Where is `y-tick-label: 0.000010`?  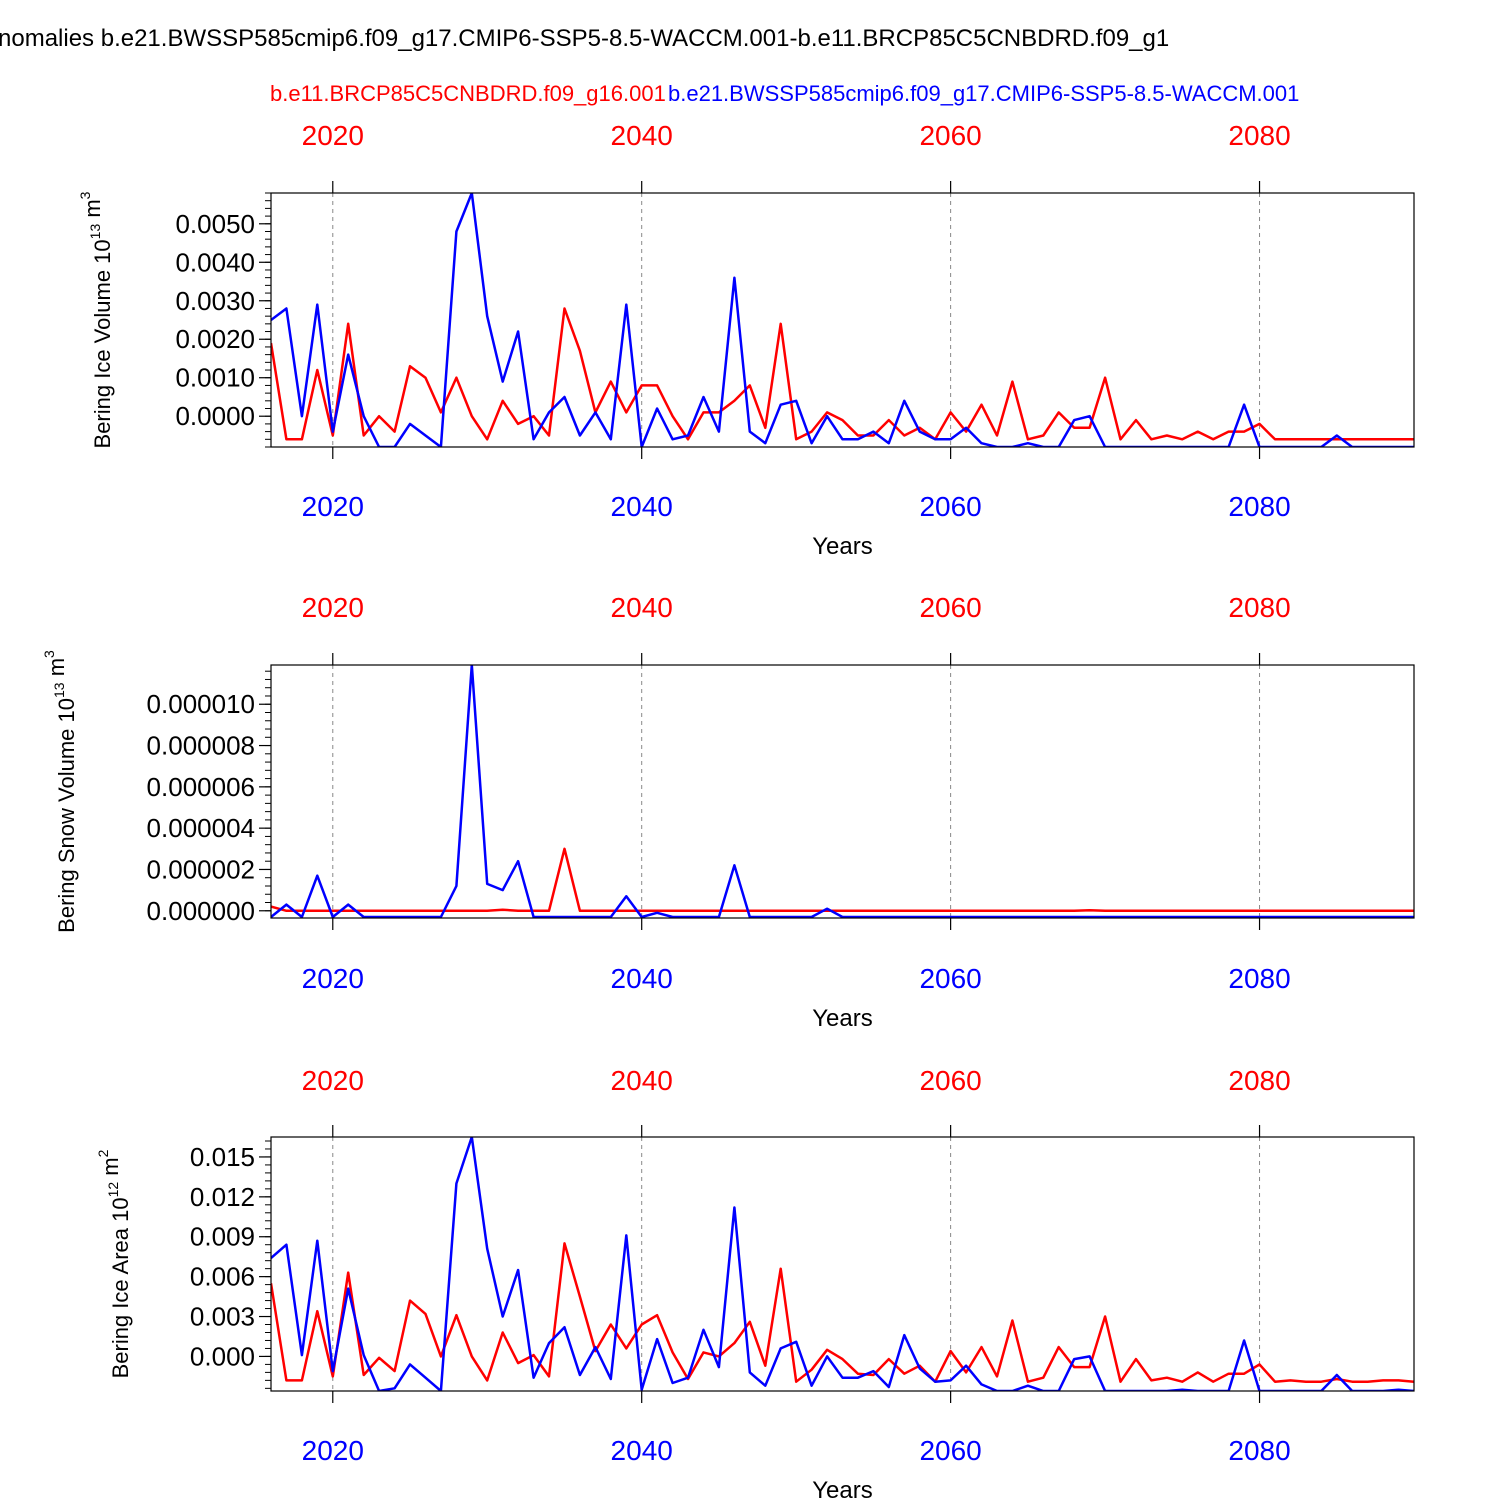
y-tick-label: 0.000010 is located at coordinates (201, 704).